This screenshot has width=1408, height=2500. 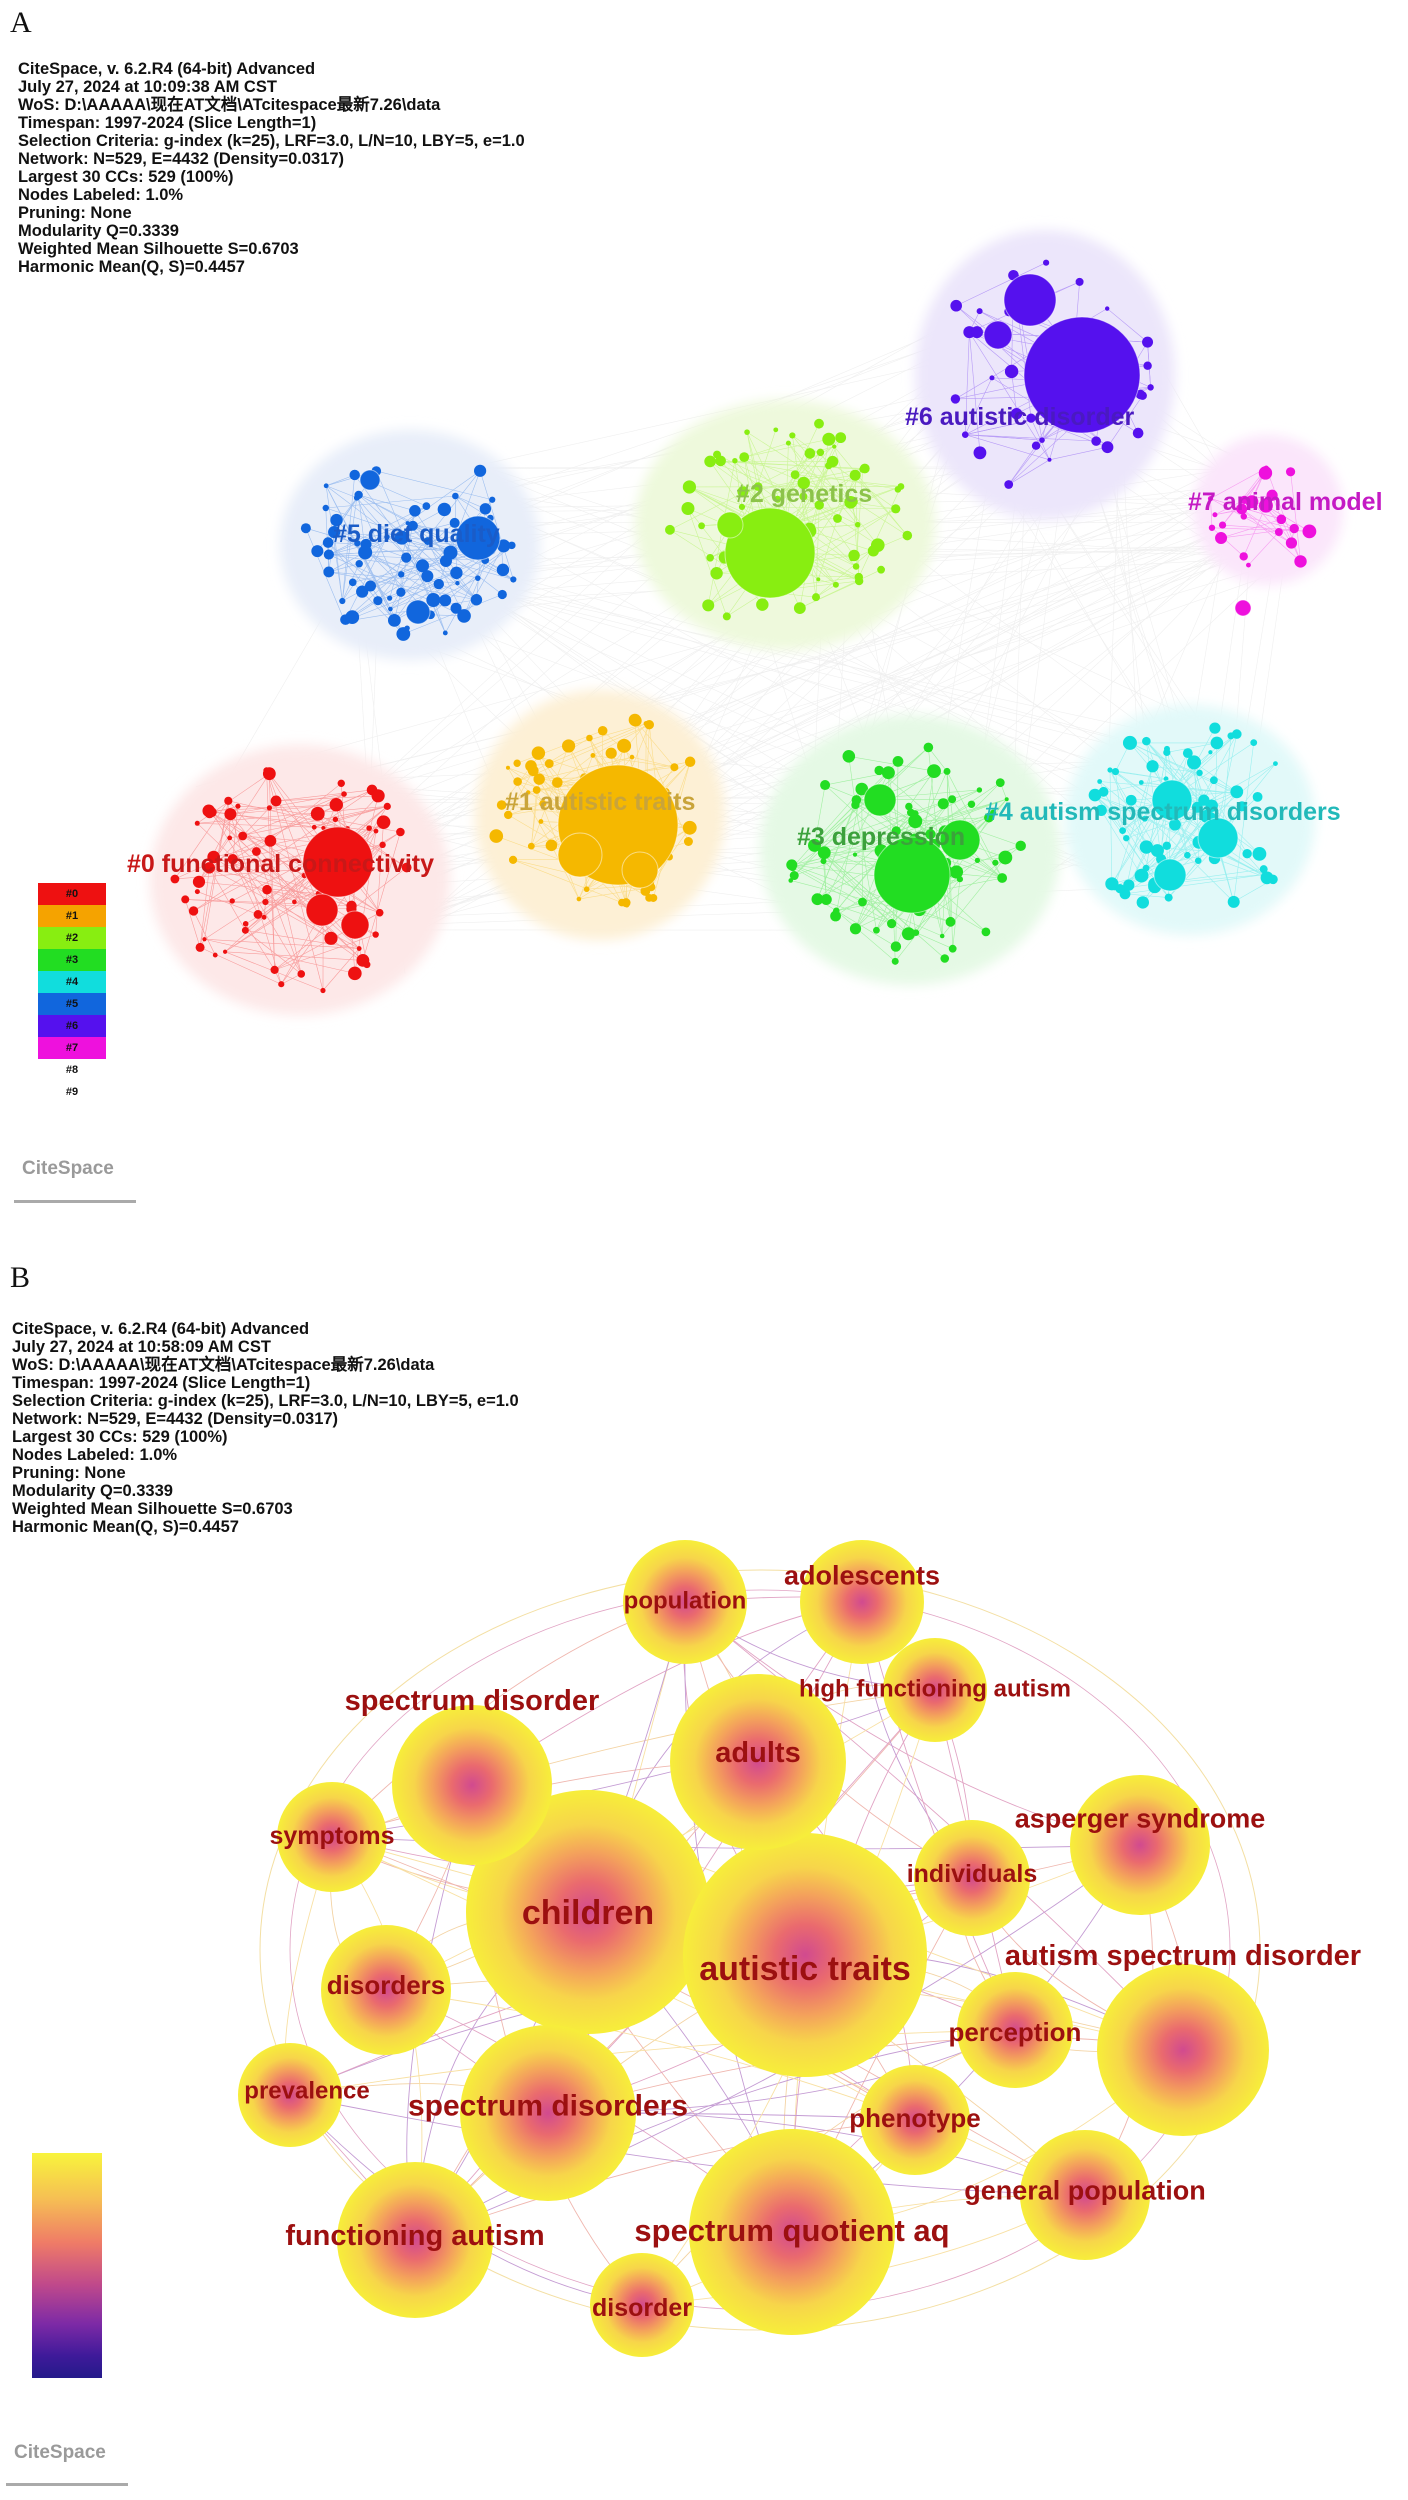 What do you see at coordinates (67, 2479) in the screenshot?
I see `logo-base-b` at bounding box center [67, 2479].